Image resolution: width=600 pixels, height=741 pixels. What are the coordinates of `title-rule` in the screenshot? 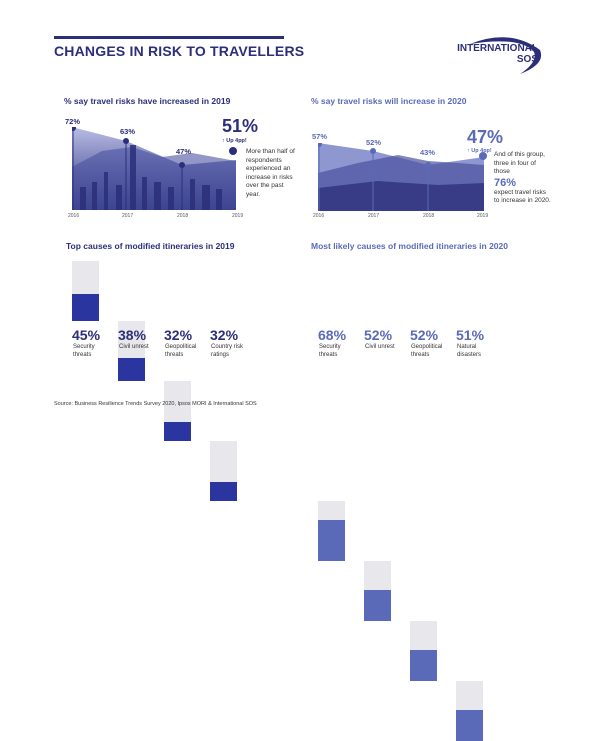 It's located at (169, 37).